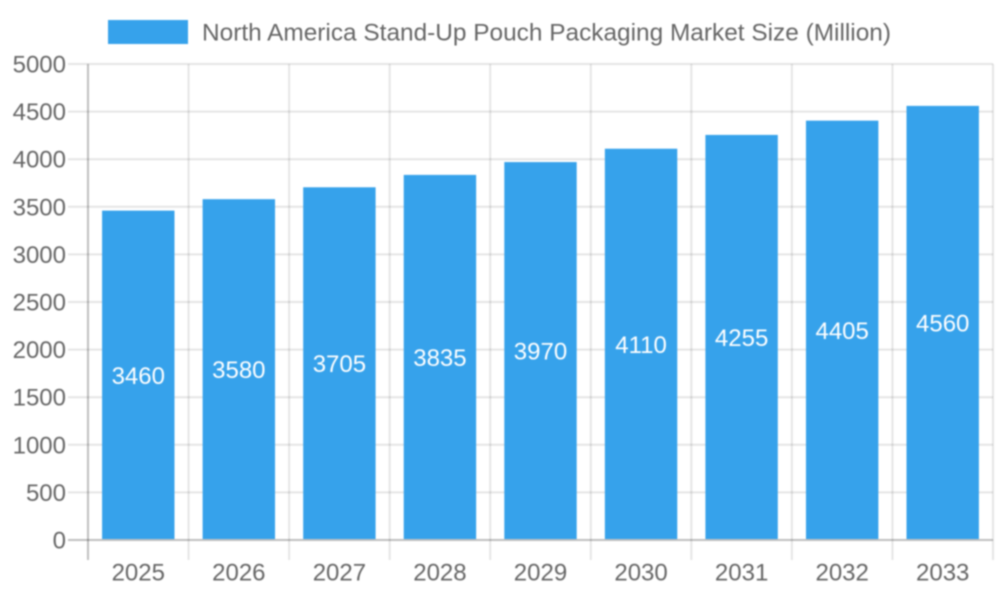 This screenshot has height=600, width=1000. What do you see at coordinates (39, 160) in the screenshot?
I see `svg-text: 4000` at bounding box center [39, 160].